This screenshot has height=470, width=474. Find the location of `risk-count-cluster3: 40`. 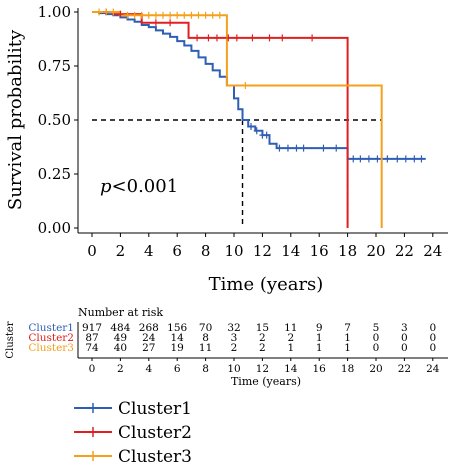

risk-count-cluster3: 40 is located at coordinates (120, 348).